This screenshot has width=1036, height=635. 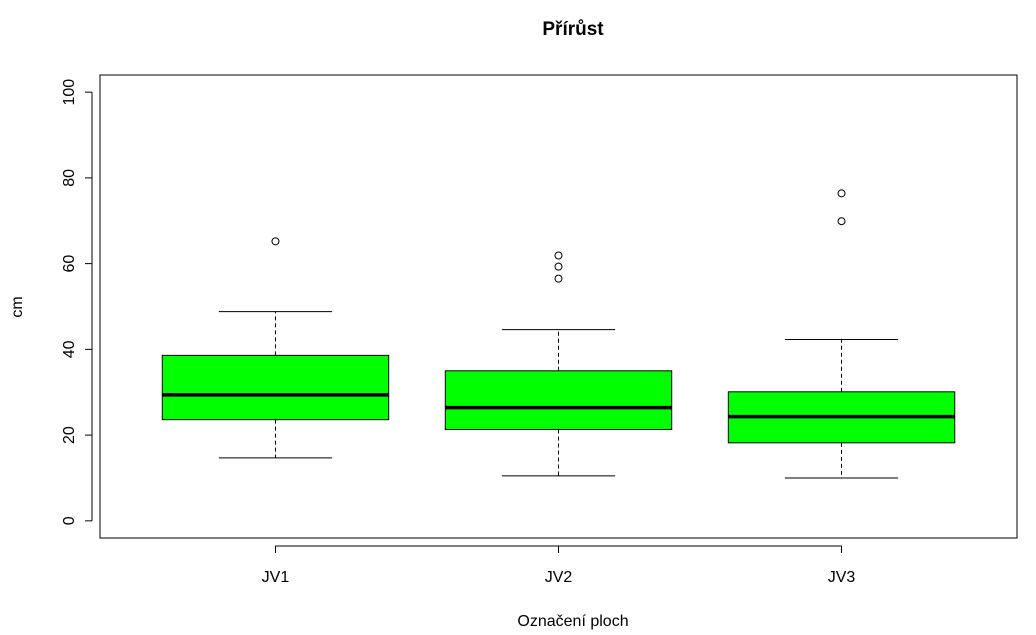 I want to click on x-tick-label: JV2, so click(x=559, y=577).